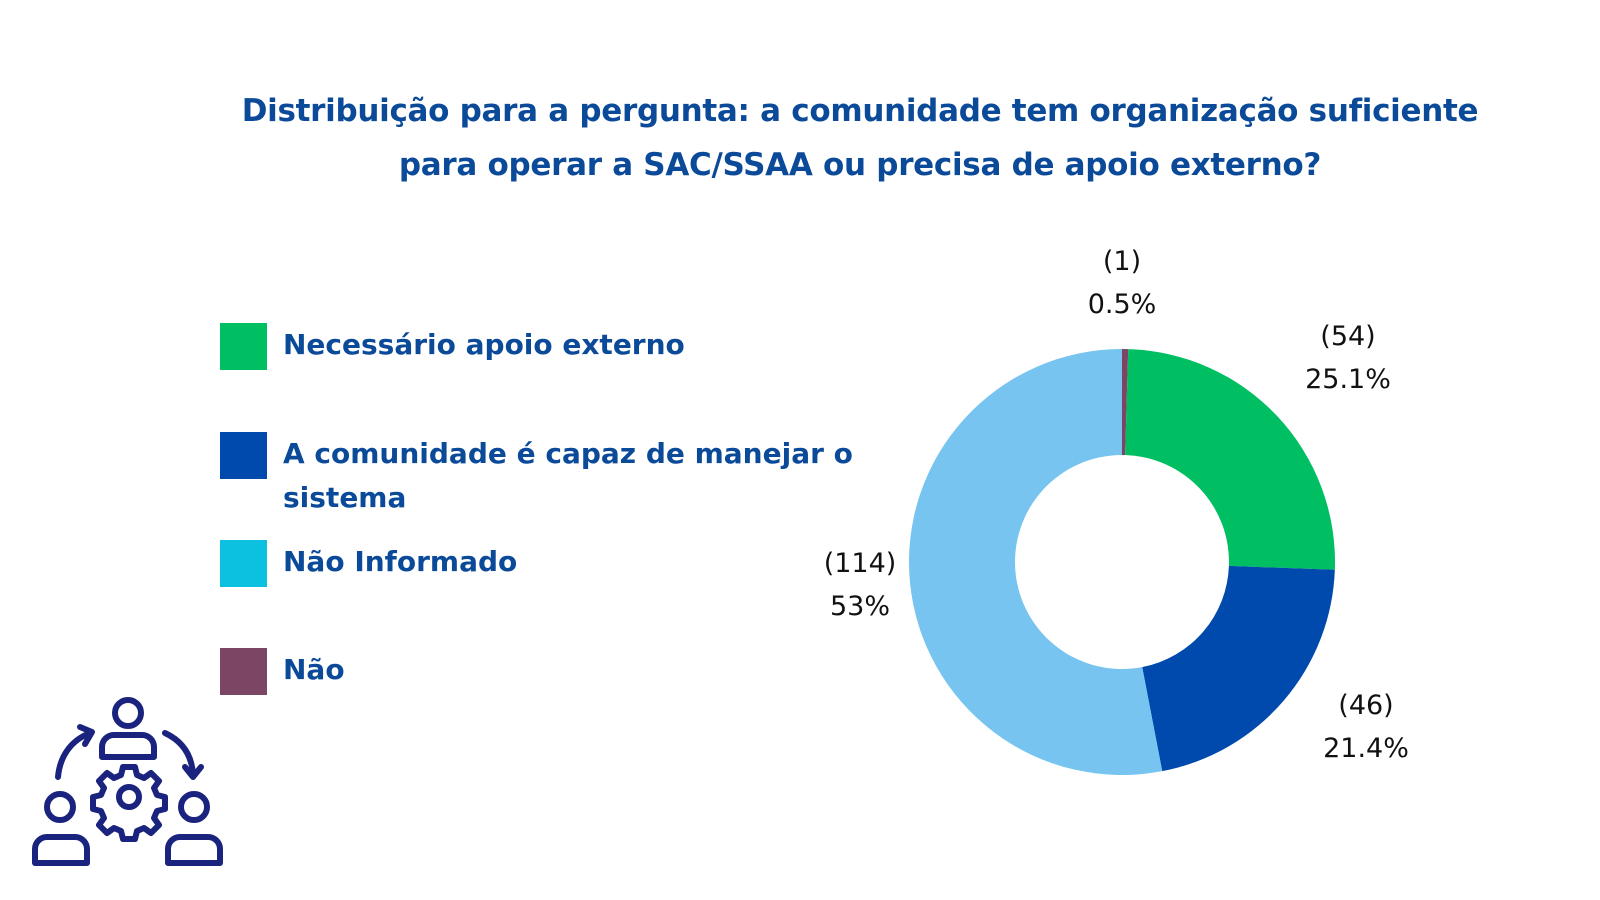  Describe the element at coordinates (1348, 379) in the screenshot. I see `slice-percent-label: 25.1%` at that location.